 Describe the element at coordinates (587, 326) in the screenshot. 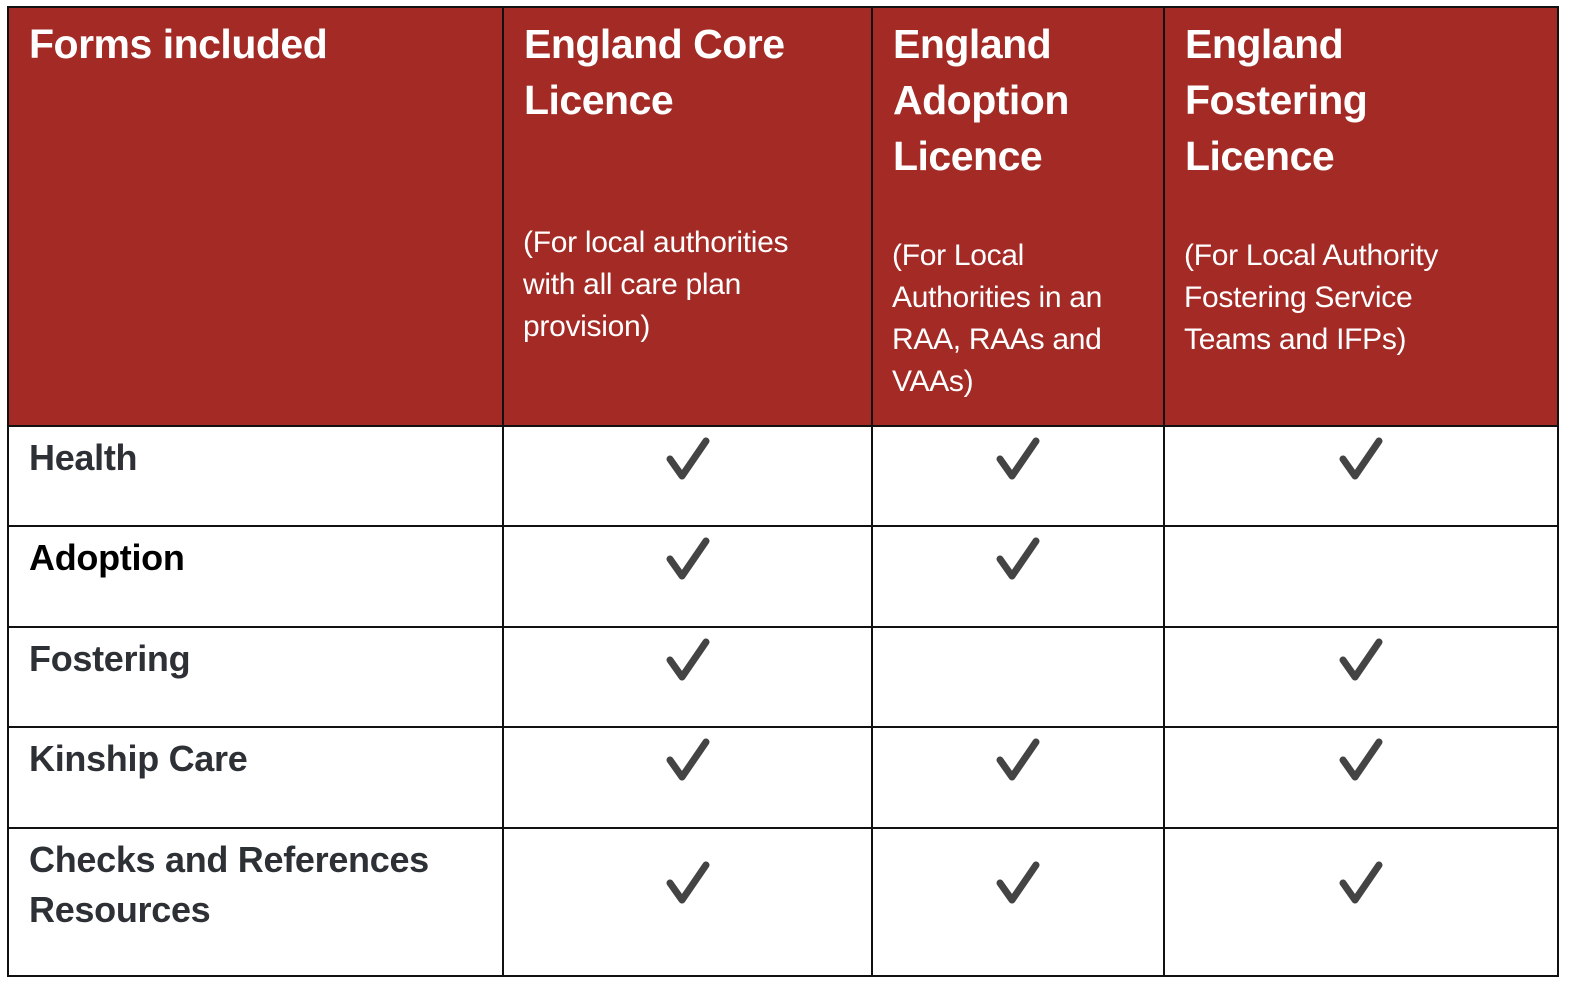

I see `column-subtitle-line: provision)` at that location.